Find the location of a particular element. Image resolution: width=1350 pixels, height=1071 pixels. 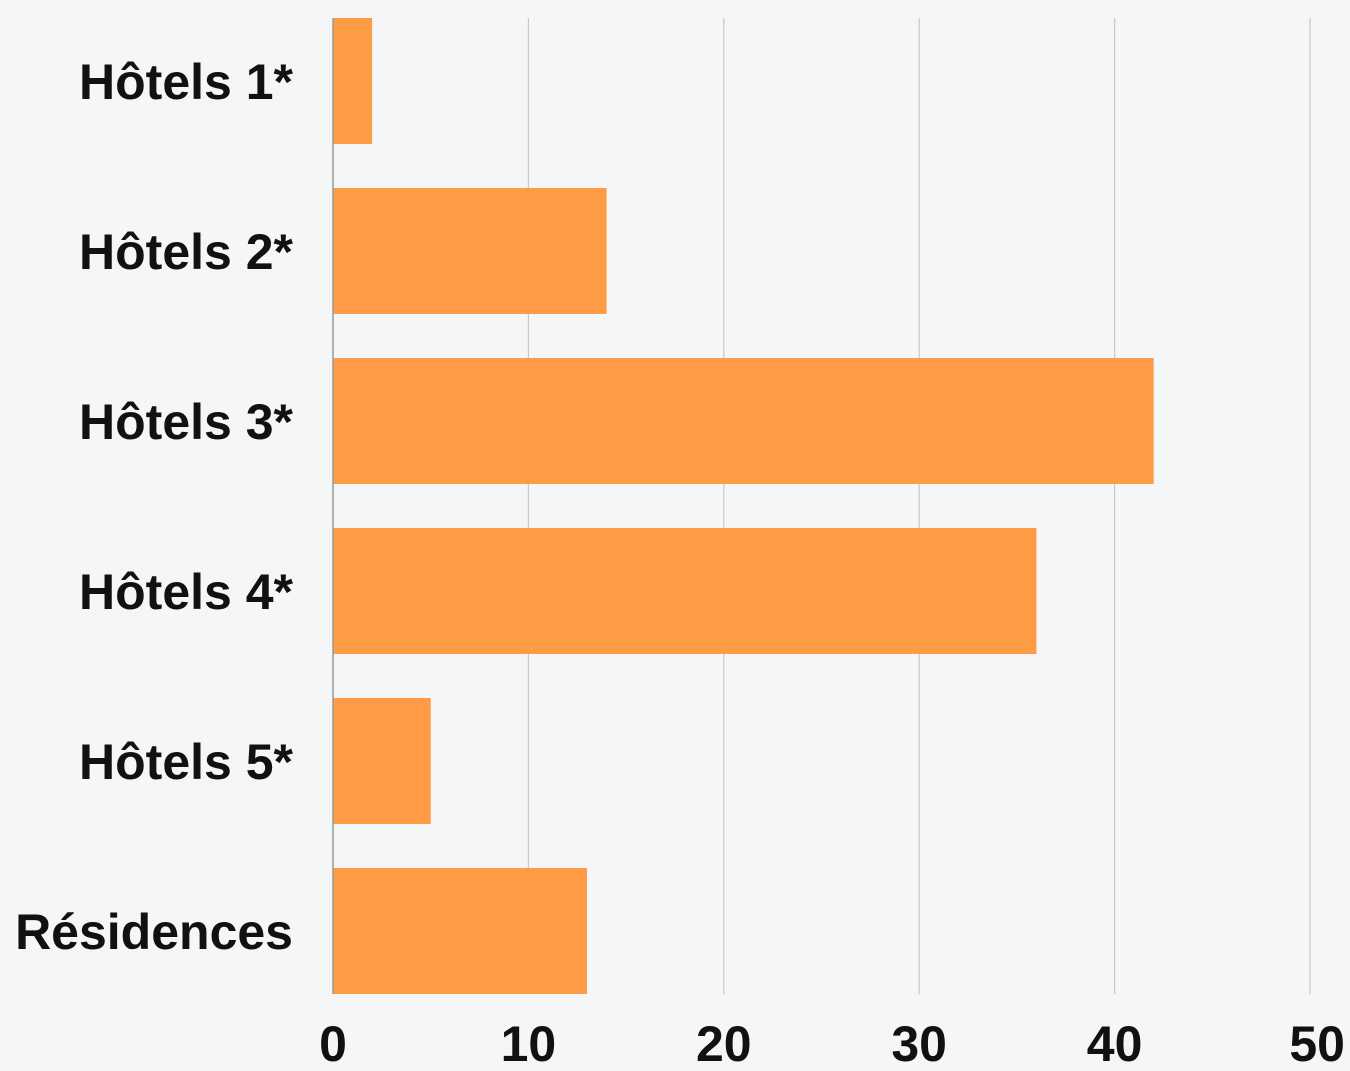

category-label: Hôtels 2* is located at coordinates (186, 252).